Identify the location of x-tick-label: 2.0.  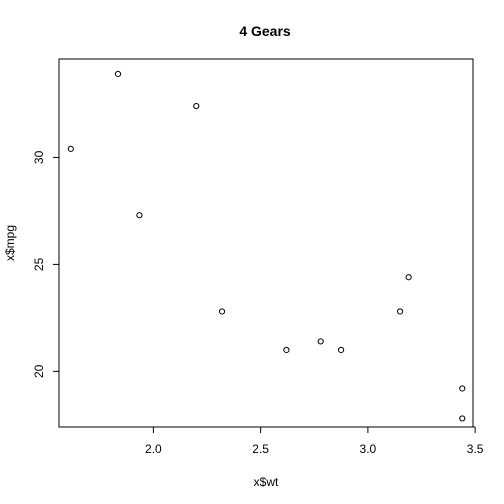
(153, 449).